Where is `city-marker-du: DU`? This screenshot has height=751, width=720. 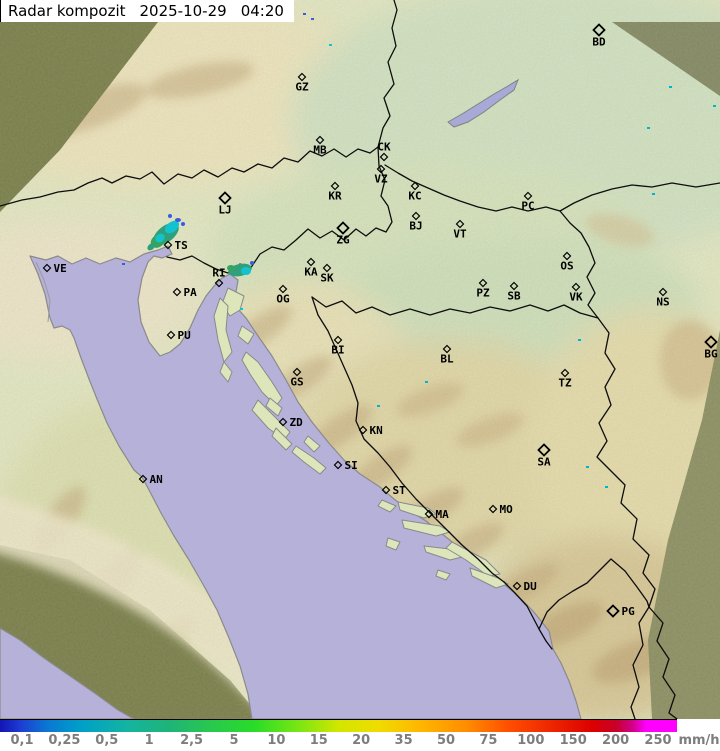 city-marker-du: DU is located at coordinates (525, 586).